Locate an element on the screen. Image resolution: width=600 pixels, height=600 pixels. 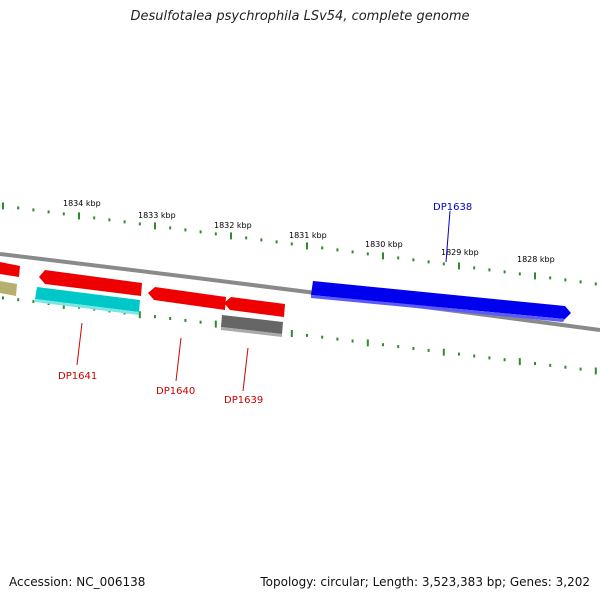
tick-label-1828: 1828 kbp is located at coordinates (536, 259).